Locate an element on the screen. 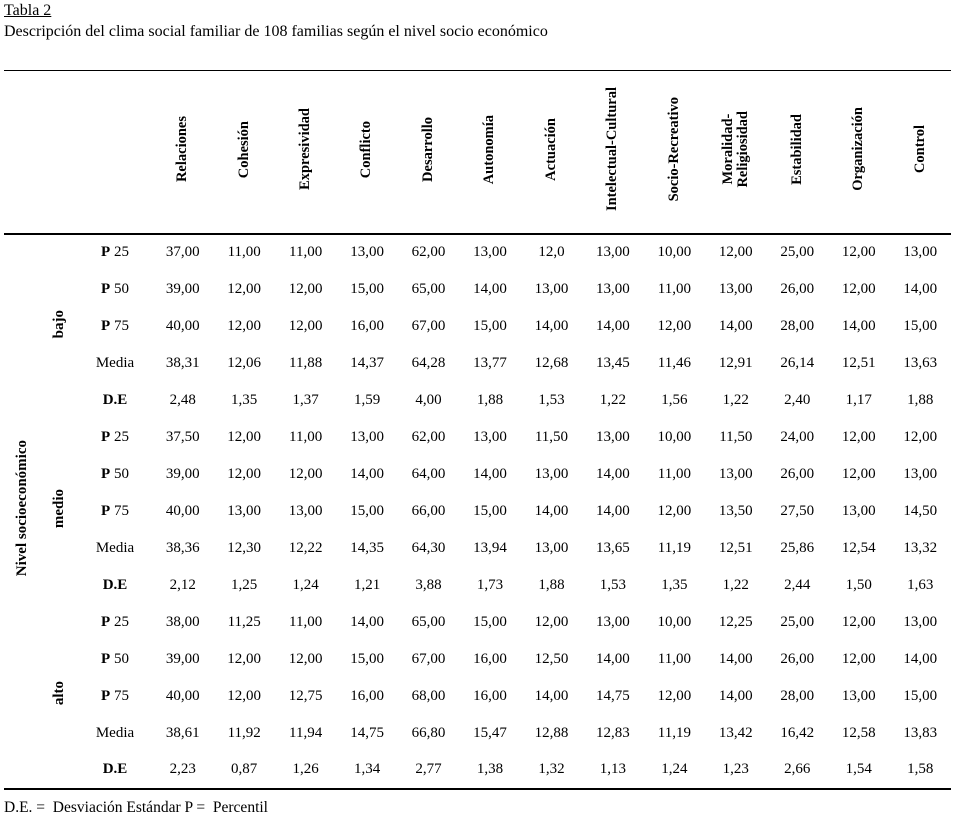 This screenshot has height=839, width=955. row-label: Media is located at coordinates (115, 732).